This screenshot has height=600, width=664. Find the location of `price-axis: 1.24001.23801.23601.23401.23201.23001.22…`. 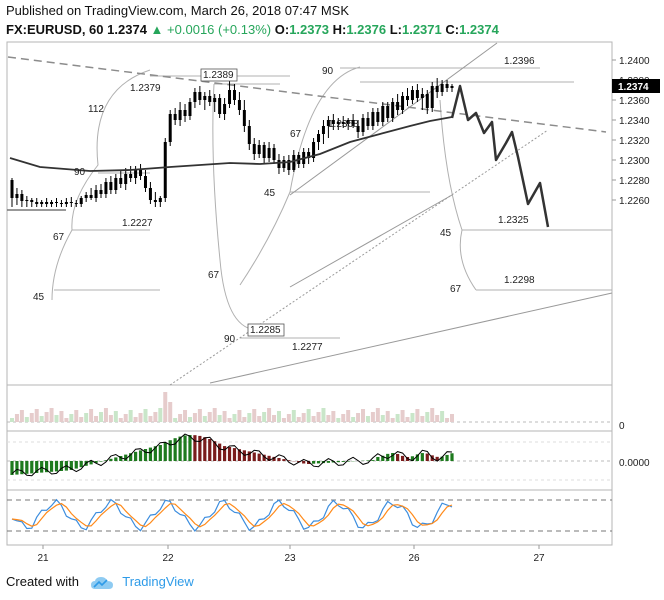

price-axis: 1.24001.23801.23601.23401.23201.23001.22… is located at coordinates (636, 131).